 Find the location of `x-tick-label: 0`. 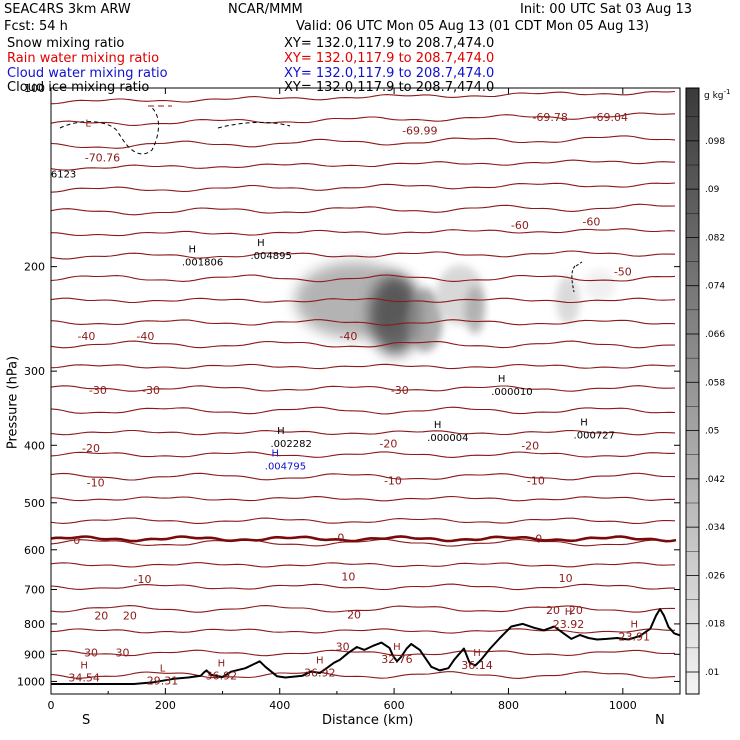

x-tick-label: 0 is located at coordinates (51, 705).